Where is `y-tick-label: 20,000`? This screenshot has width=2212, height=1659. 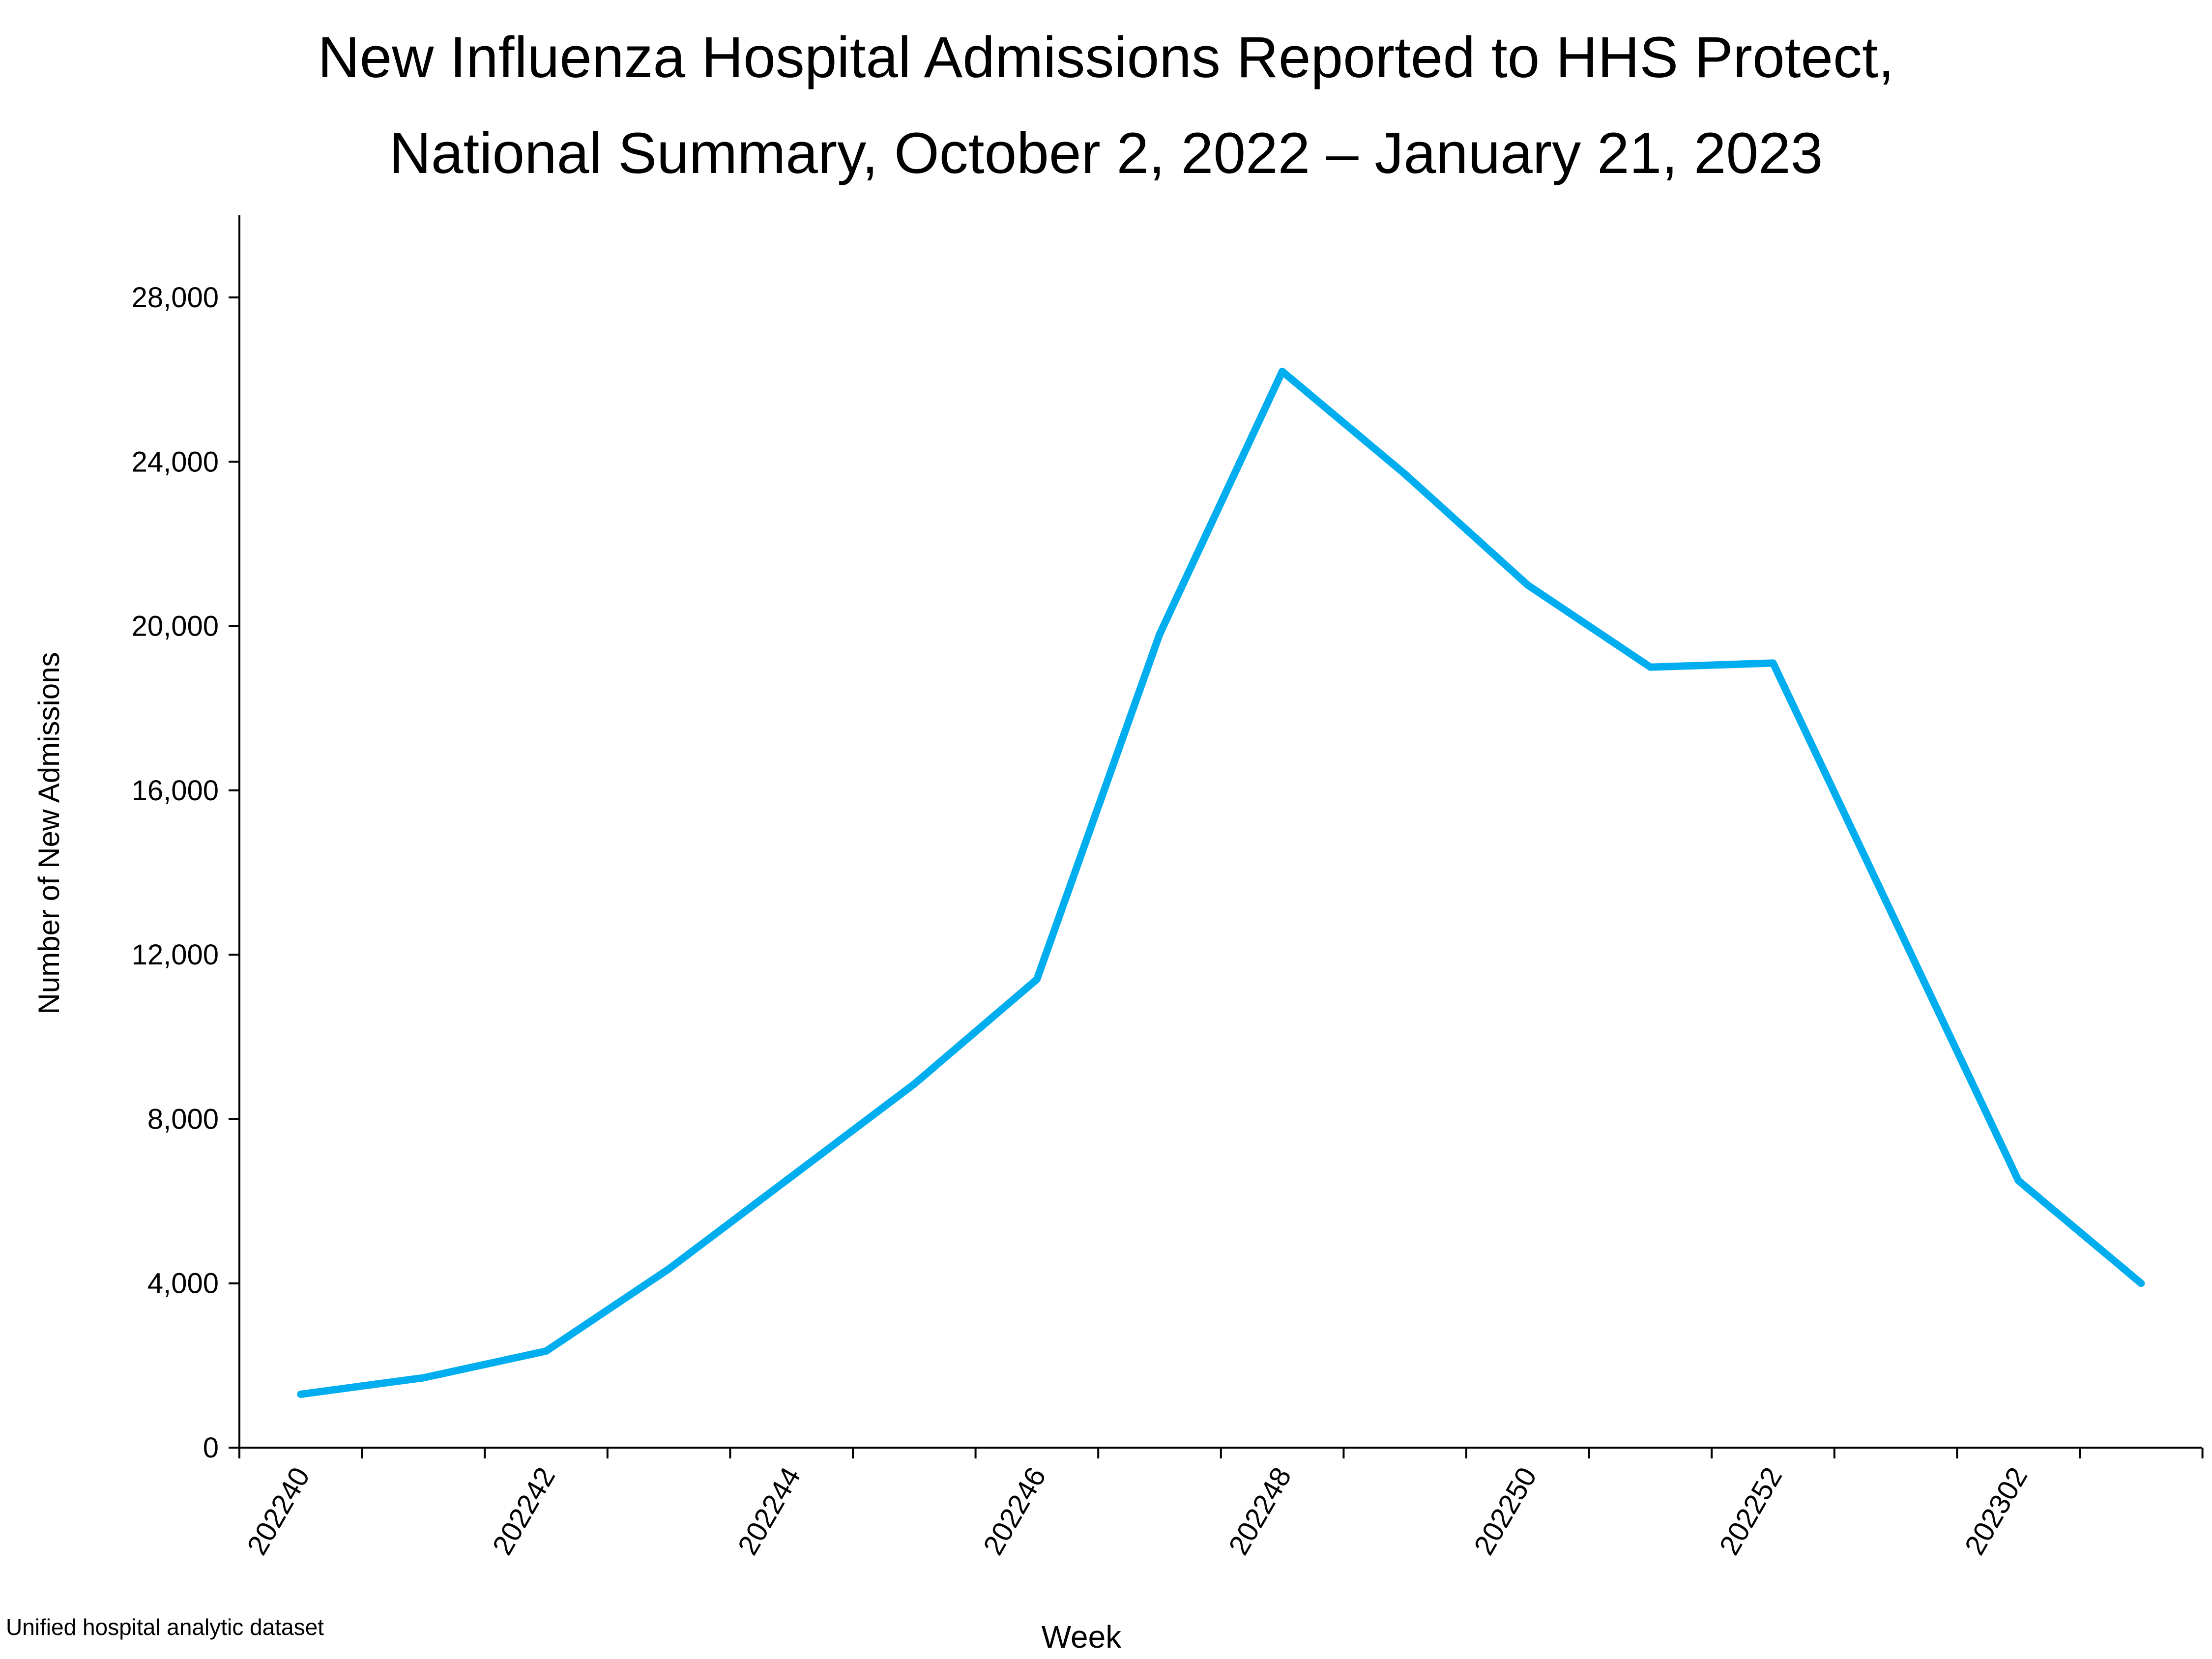 y-tick-label: 20,000 is located at coordinates (175, 627).